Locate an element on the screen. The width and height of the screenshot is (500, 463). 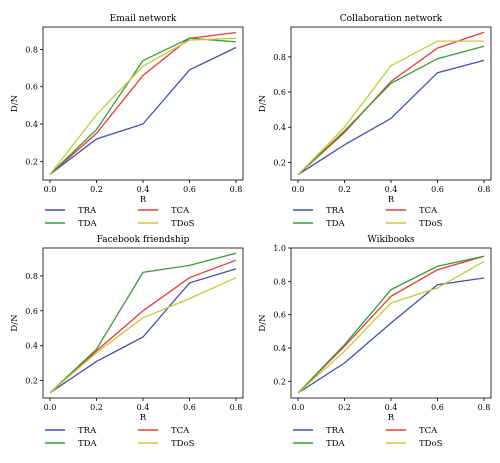
chart-title: Email network is located at coordinates (143, 19).